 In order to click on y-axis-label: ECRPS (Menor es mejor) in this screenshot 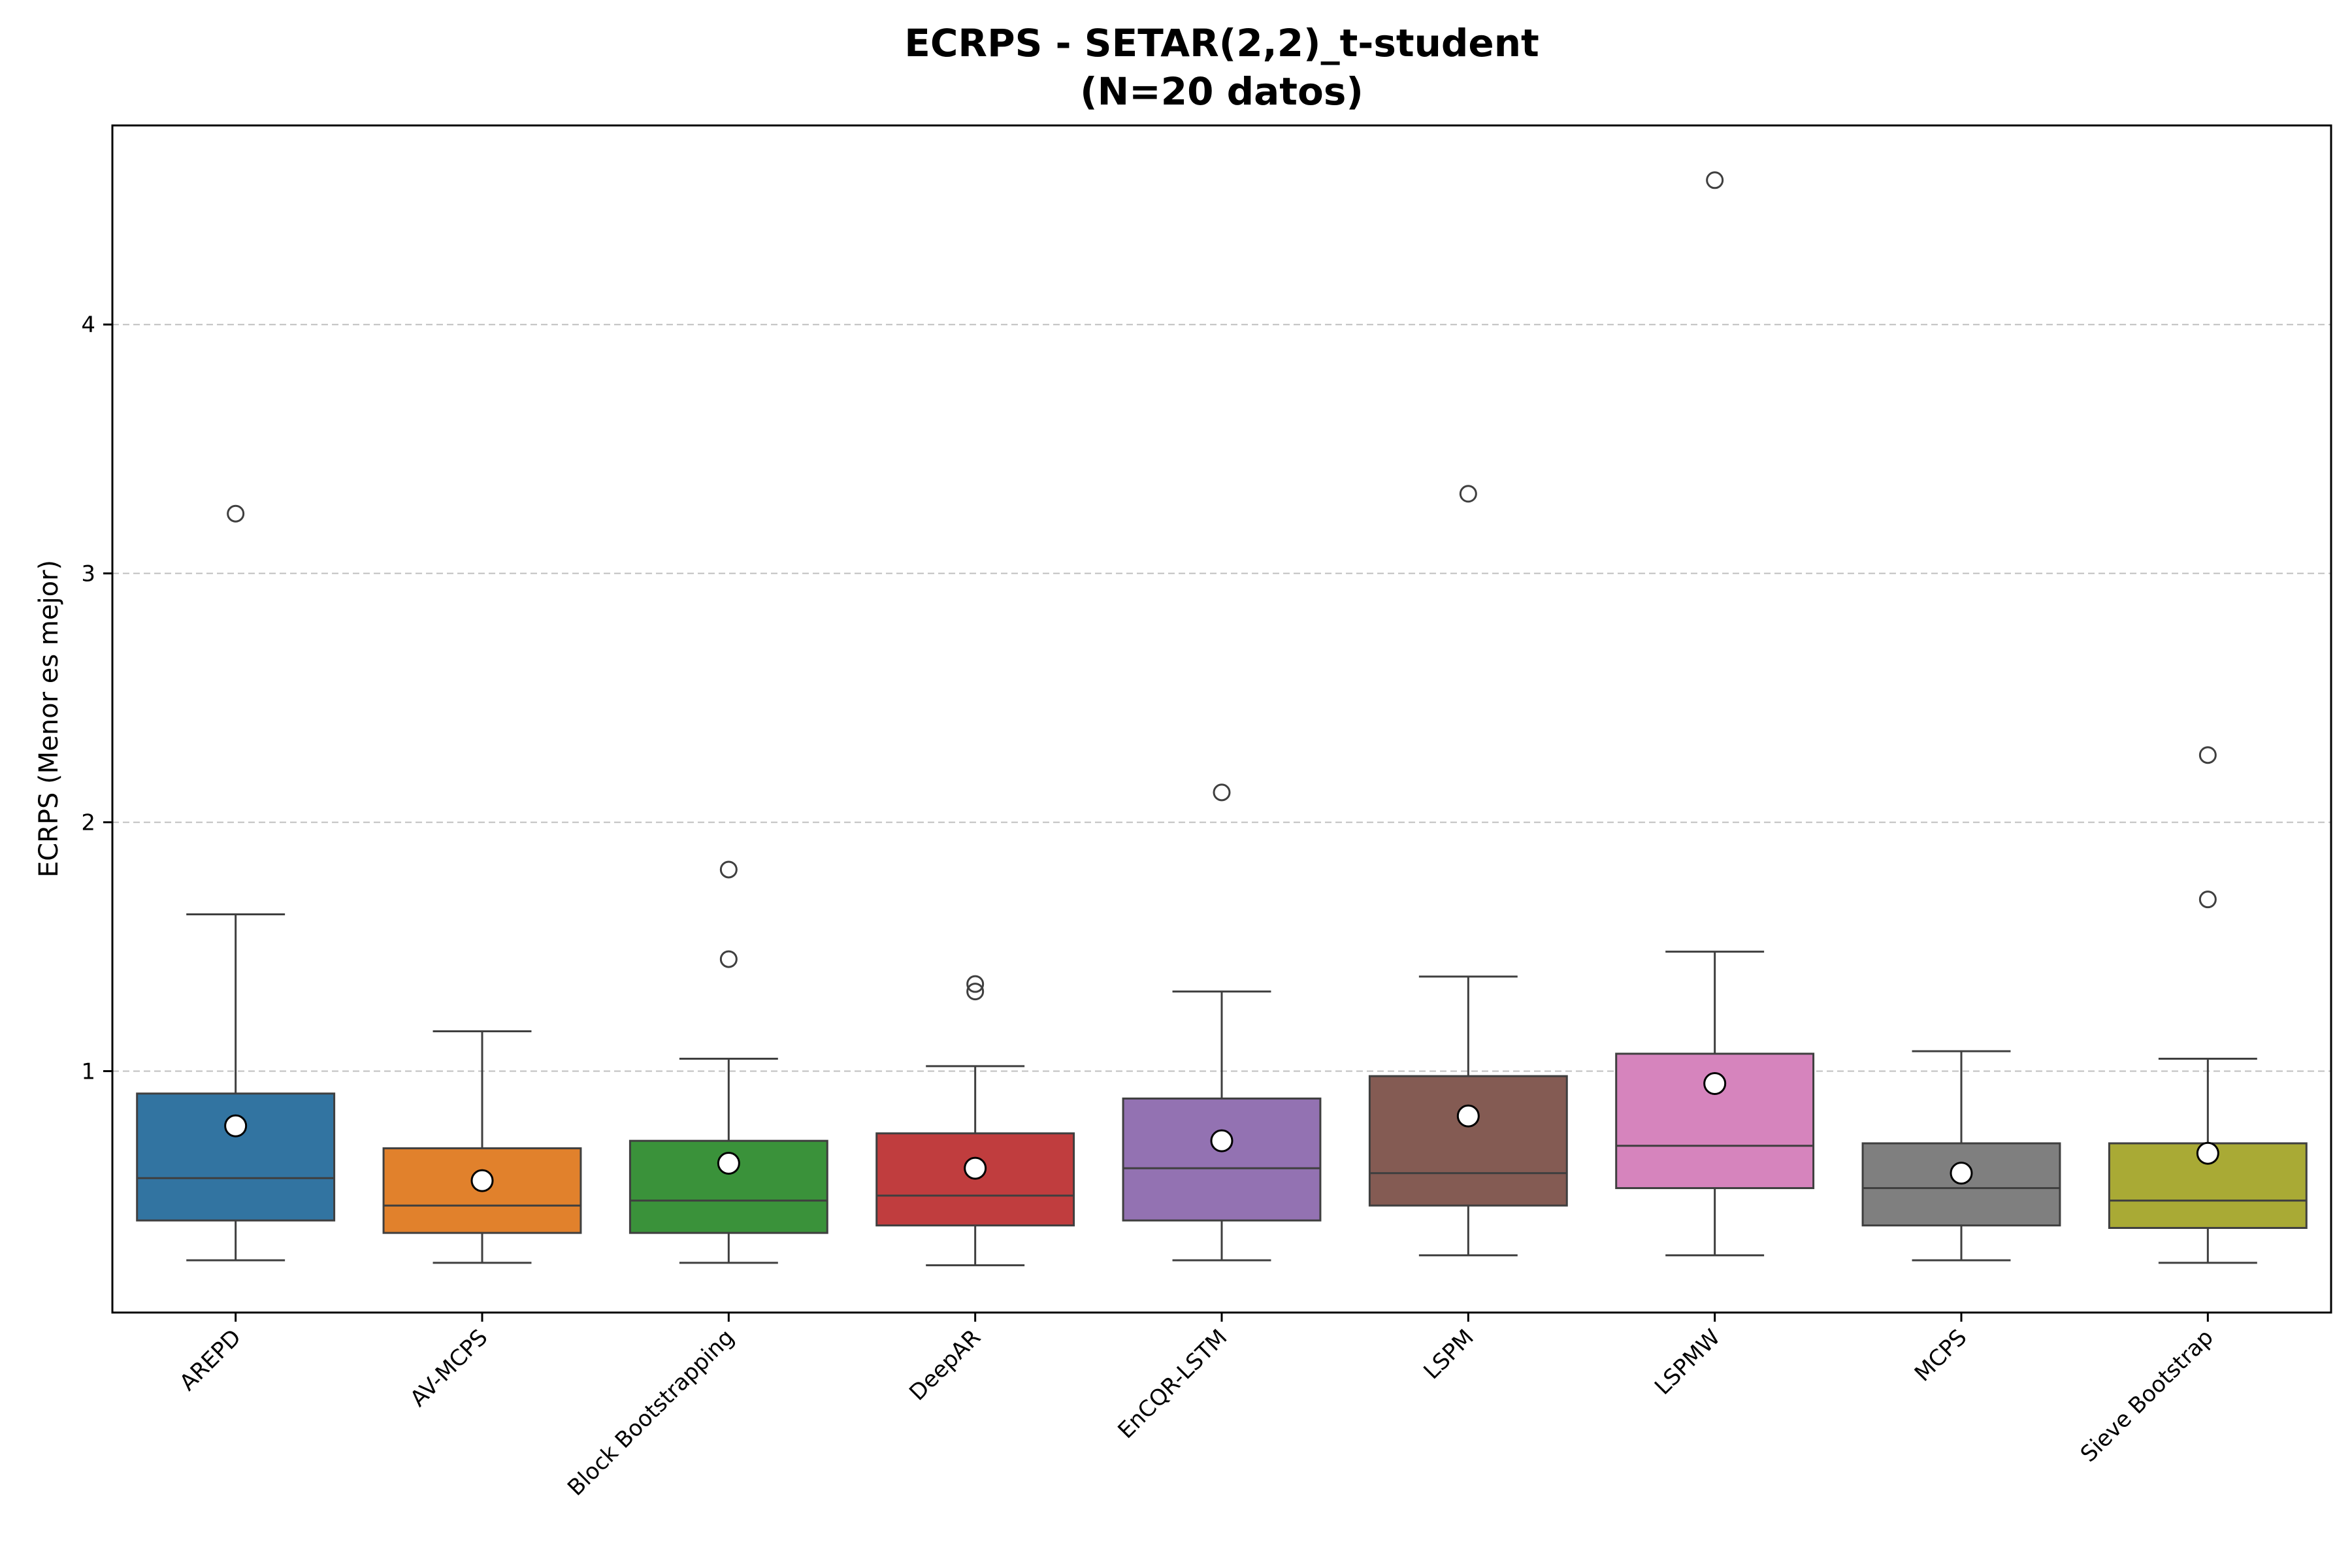, I will do `click(49, 718)`.